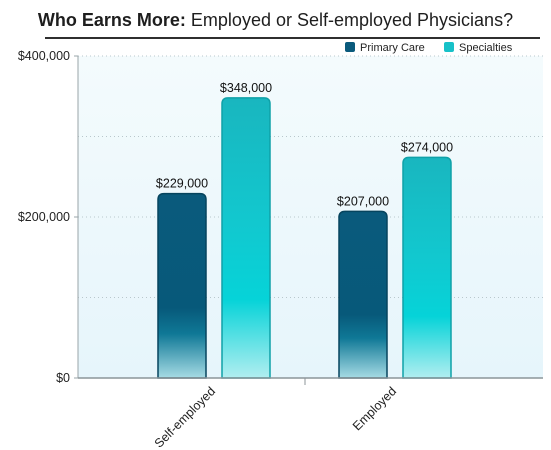 The width and height of the screenshot is (551, 450). I want to click on y-tick-label: $400,000, so click(44, 56).